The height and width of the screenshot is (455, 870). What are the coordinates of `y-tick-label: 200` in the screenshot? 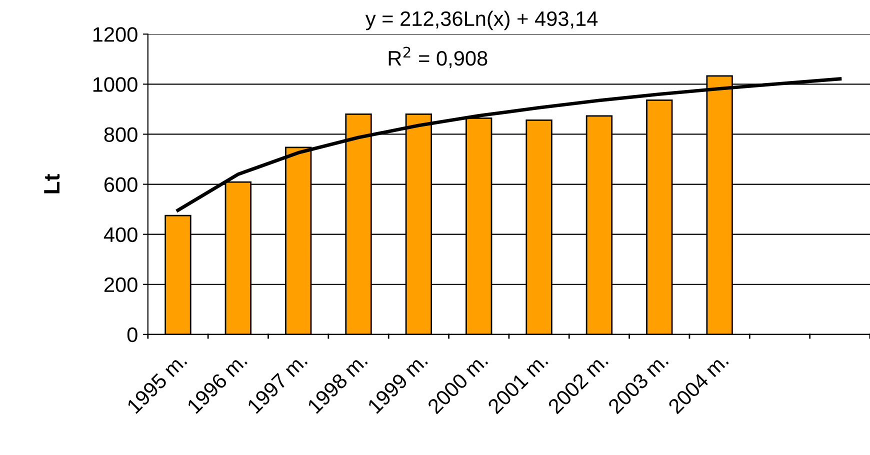 It's located at (121, 284).